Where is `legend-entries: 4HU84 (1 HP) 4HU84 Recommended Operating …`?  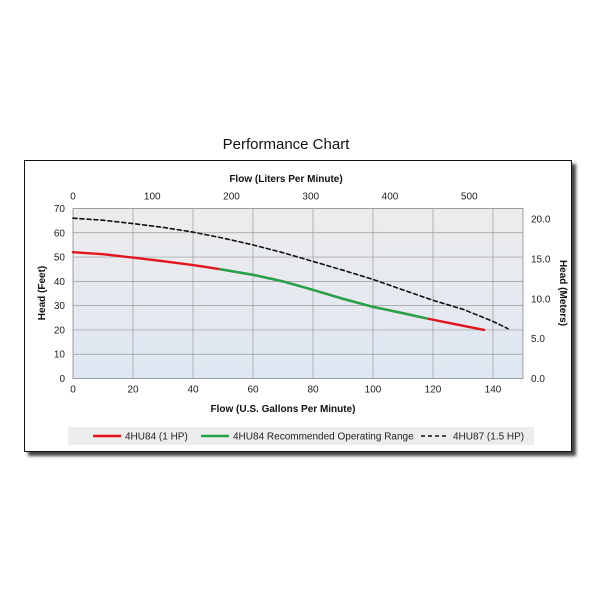
legend-entries: 4HU84 (1 HP) 4HU84 Recommended Operating … is located at coordinates (308, 437).